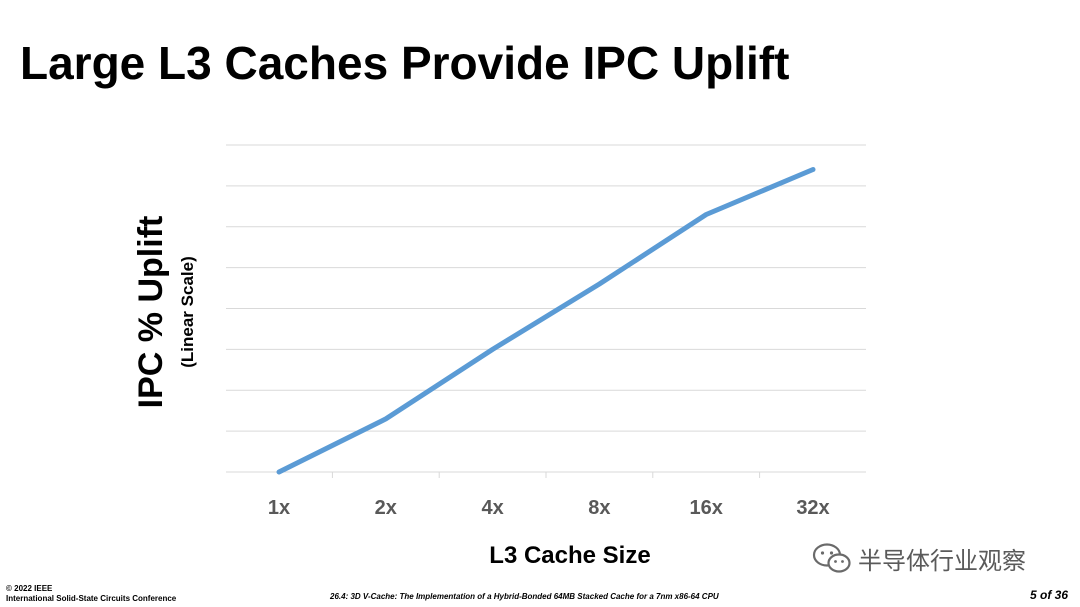 Image resolution: width=1080 pixels, height=607 pixels. I want to click on x-tick-label: 1x, so click(279, 508).